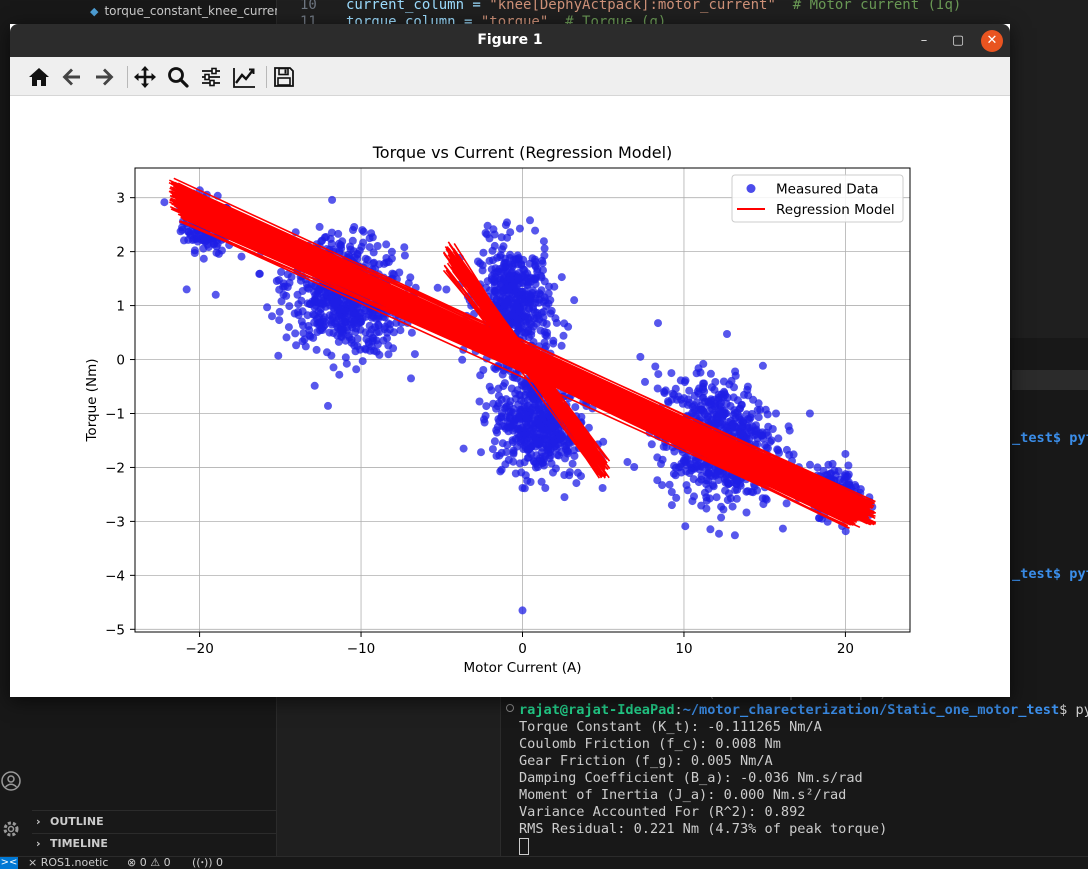 The image size is (1088, 869). What do you see at coordinates (510, 76) in the screenshot?
I see `matplotlib-toolbar` at bounding box center [510, 76].